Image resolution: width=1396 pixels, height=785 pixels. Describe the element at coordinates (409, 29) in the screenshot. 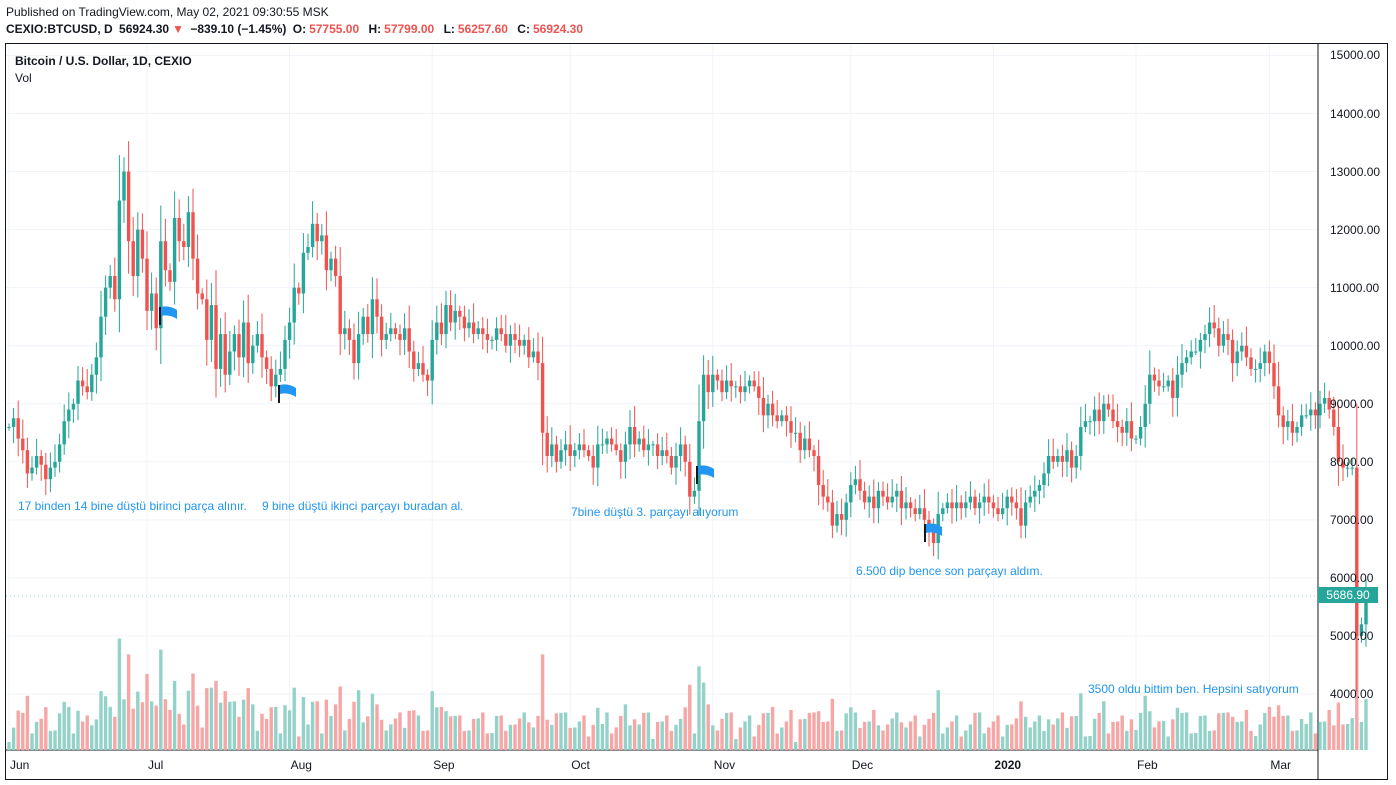

I see `high-value: 57799.00` at that location.